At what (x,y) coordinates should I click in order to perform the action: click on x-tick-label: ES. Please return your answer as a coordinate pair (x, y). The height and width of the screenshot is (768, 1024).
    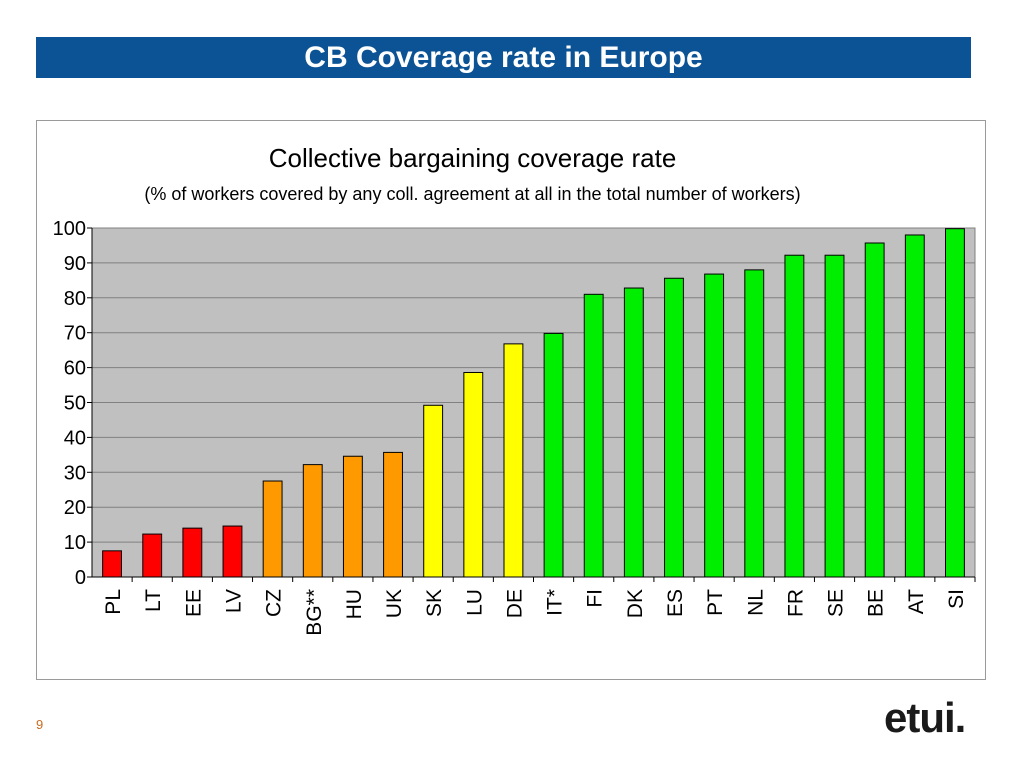
    Looking at the image, I should click on (675, 603).